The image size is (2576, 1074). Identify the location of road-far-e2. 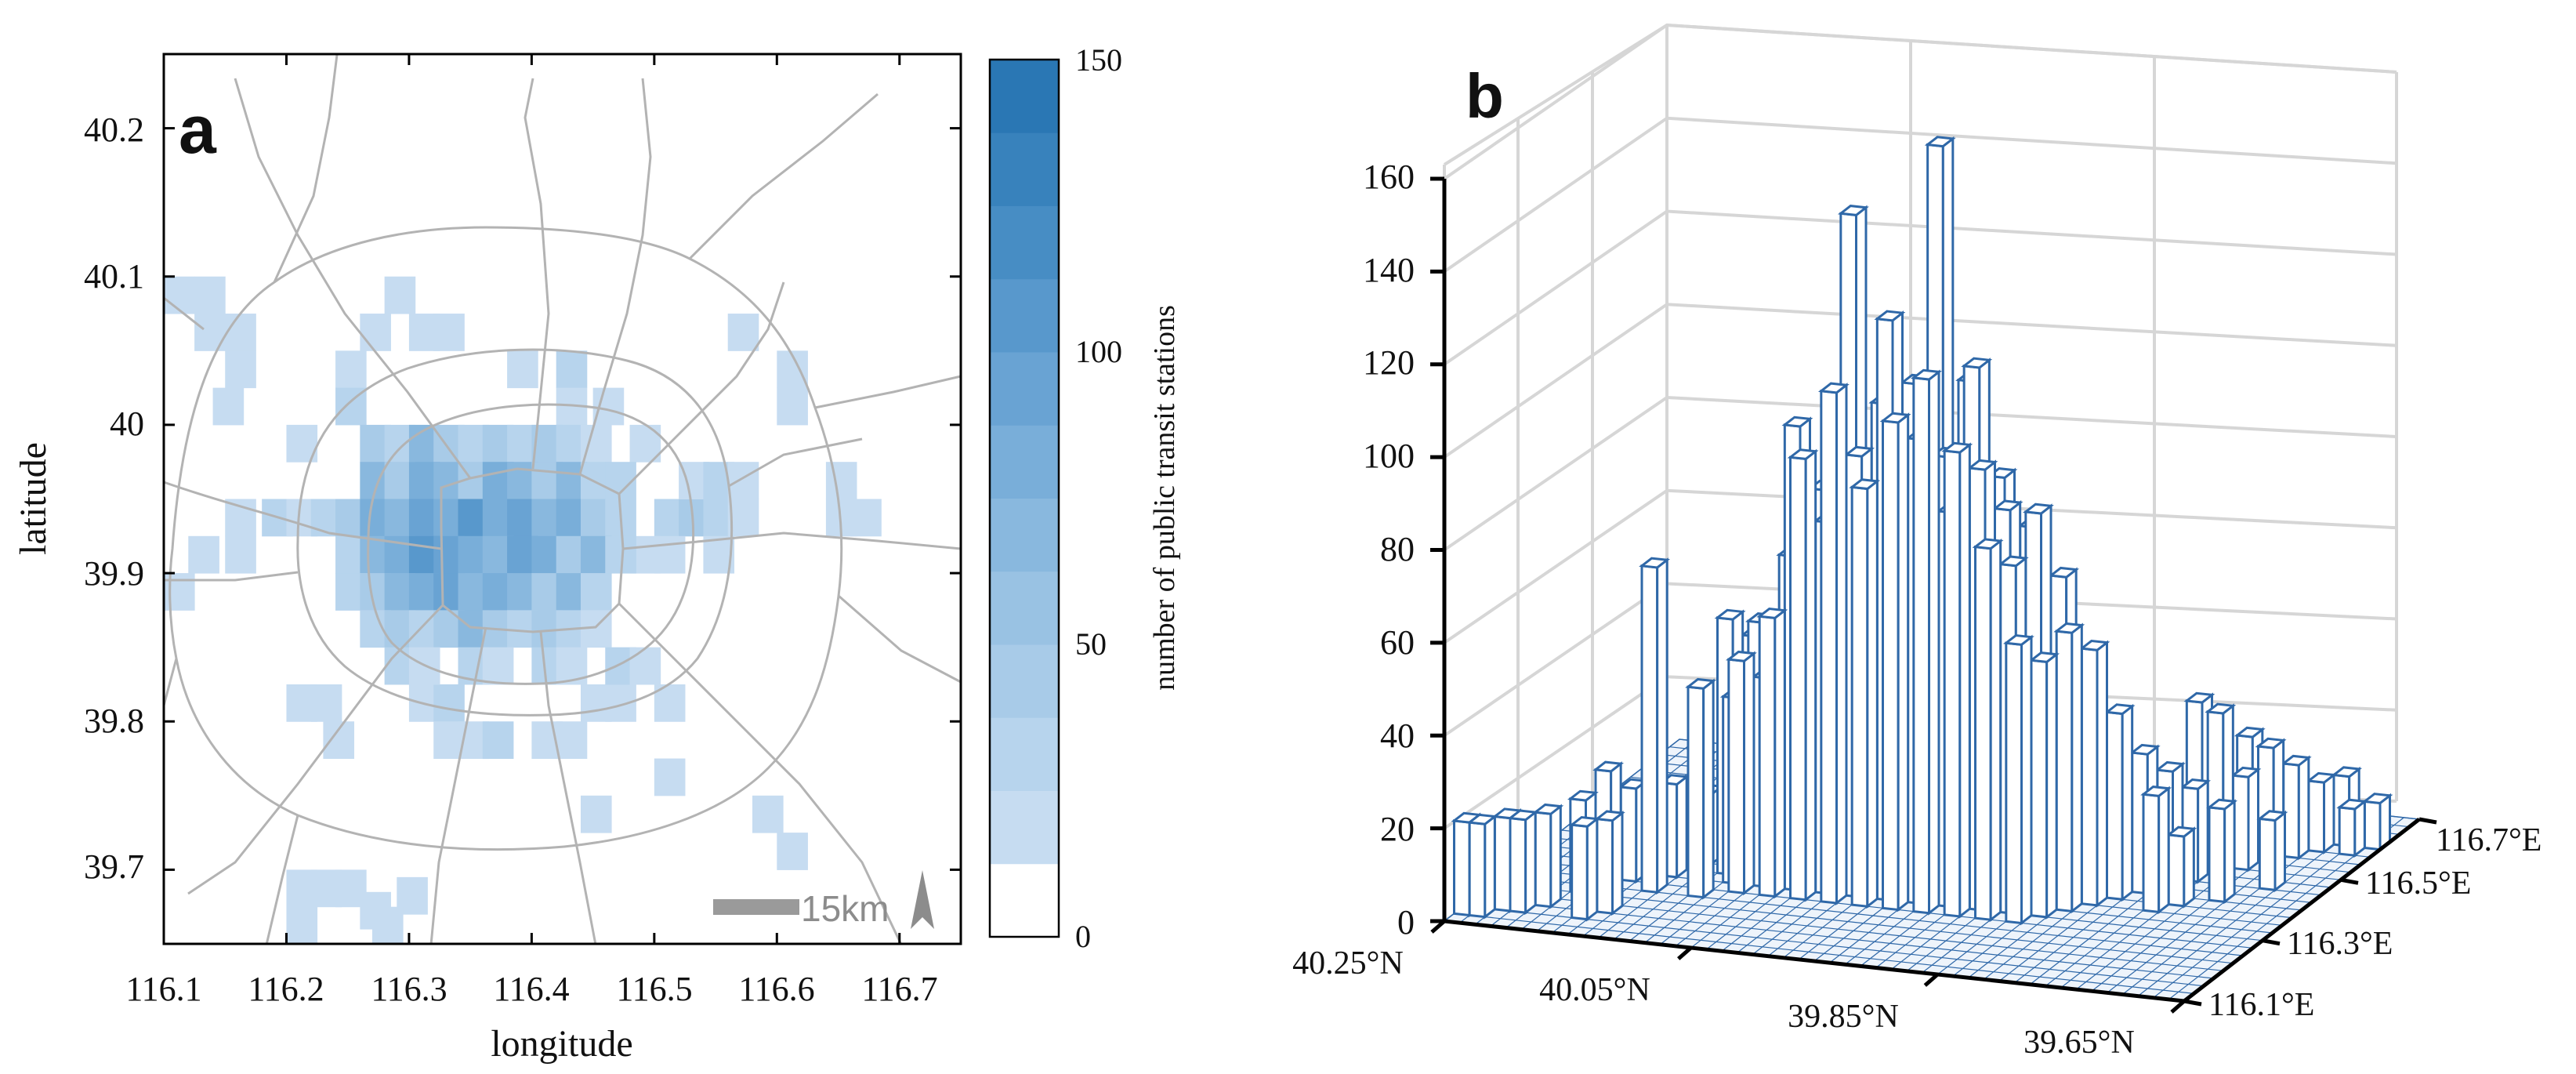
(900, 639).